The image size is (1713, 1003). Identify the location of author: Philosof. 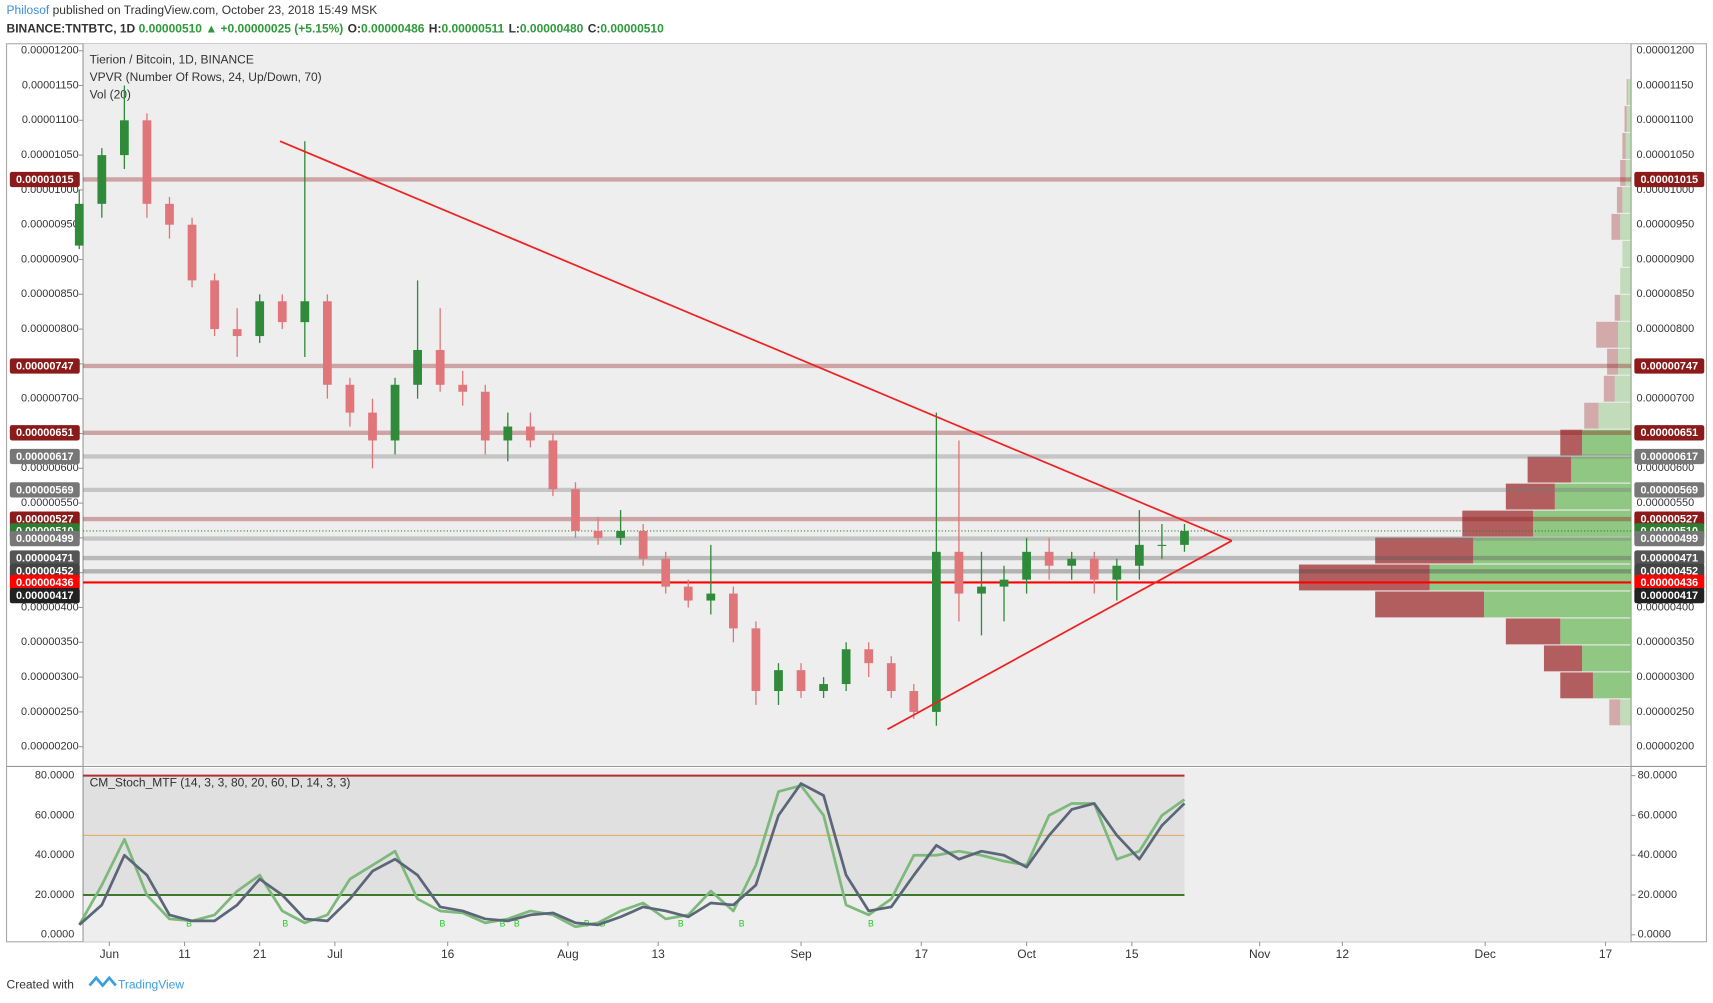
(28, 10).